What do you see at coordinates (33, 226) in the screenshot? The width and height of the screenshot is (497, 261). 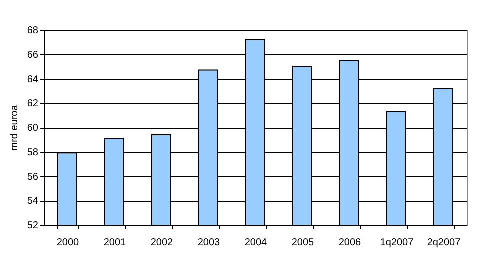 I see `y-tick-label: 52` at bounding box center [33, 226].